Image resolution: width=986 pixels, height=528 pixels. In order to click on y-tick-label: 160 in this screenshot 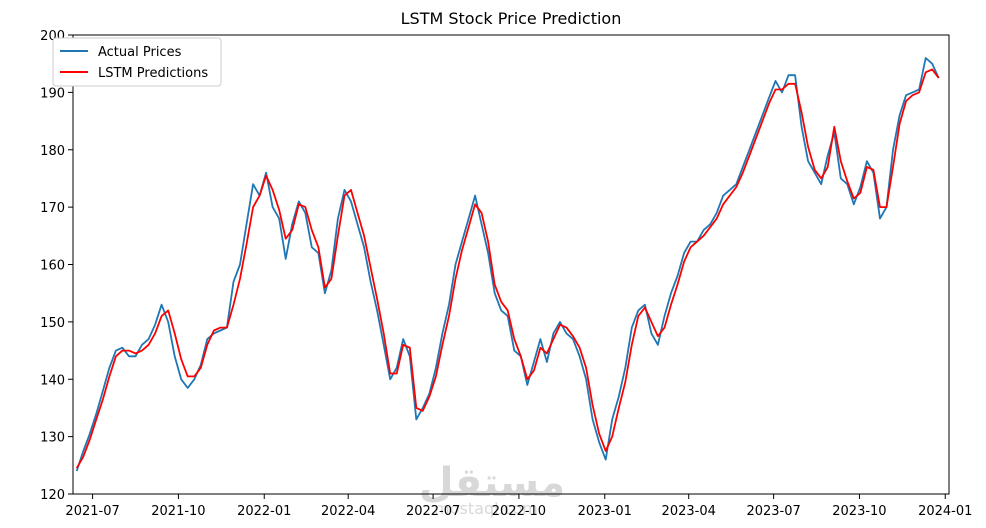, I will do `click(52, 266)`.